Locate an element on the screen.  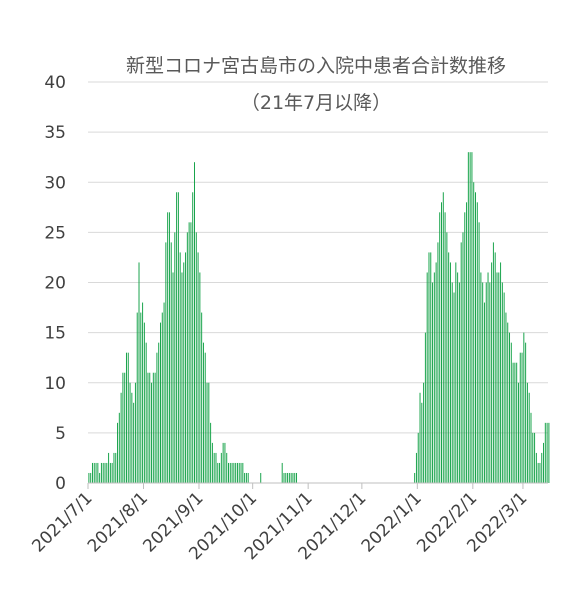
y-axis-ticks: 0 5 10 15 20 25 30 35 40 is located at coordinates (55, 283).